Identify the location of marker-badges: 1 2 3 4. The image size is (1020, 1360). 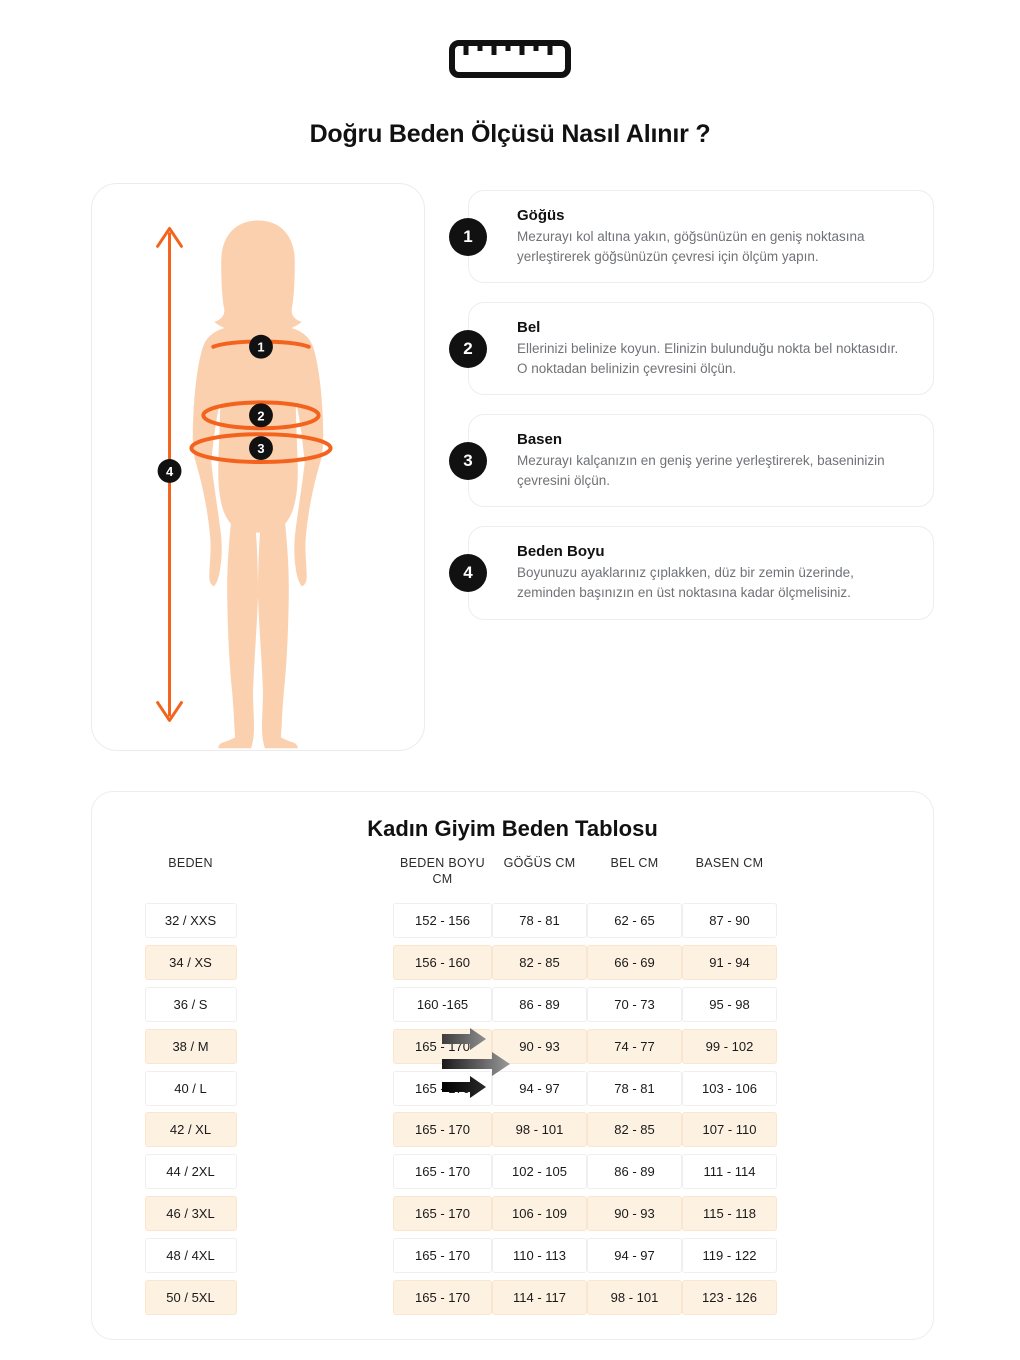
(215, 408).